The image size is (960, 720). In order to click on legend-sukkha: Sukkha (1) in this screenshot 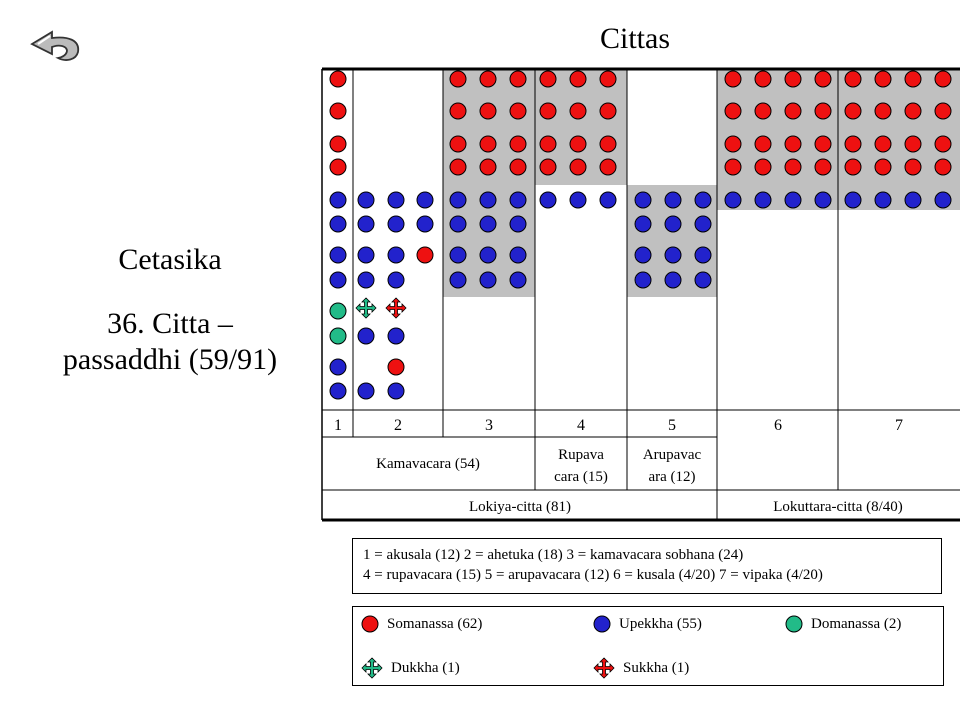, I will do `click(641, 668)`.